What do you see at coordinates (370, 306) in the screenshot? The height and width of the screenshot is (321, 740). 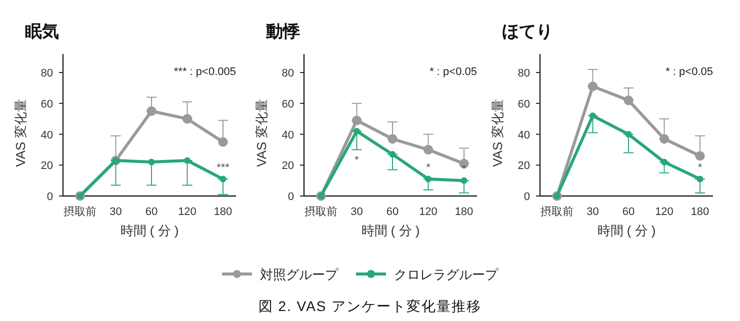 I see `caption: 図 2. VAS アンケート変化量推移` at bounding box center [370, 306].